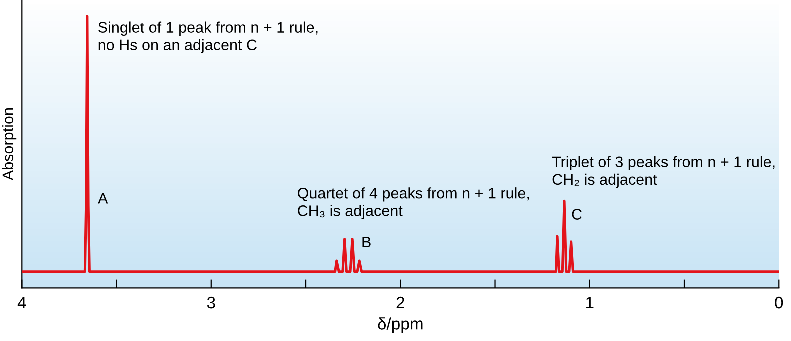  I want to click on x-axis-title: δ/ppm, so click(400, 326).